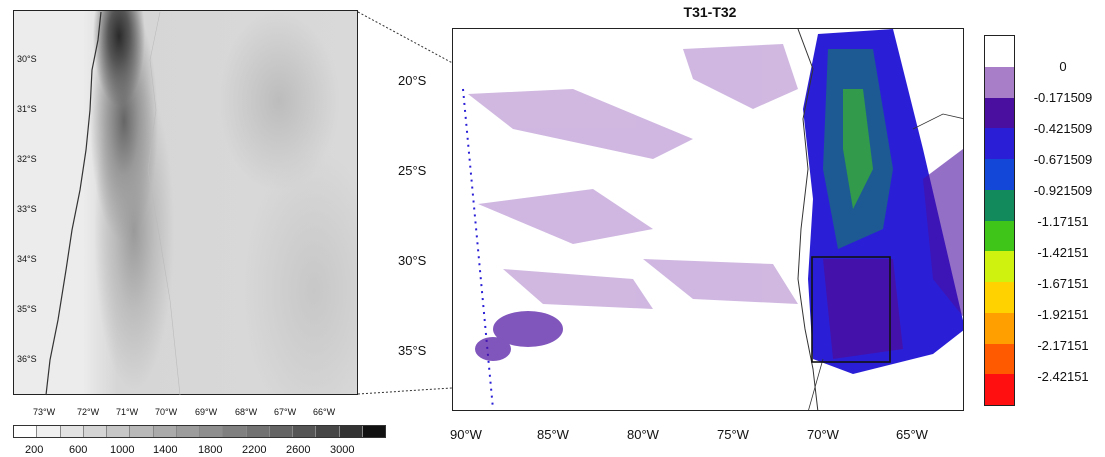 This screenshot has height=457, width=1105. What do you see at coordinates (165, 450) in the screenshot?
I see `elevation-label: 1400` at bounding box center [165, 450].